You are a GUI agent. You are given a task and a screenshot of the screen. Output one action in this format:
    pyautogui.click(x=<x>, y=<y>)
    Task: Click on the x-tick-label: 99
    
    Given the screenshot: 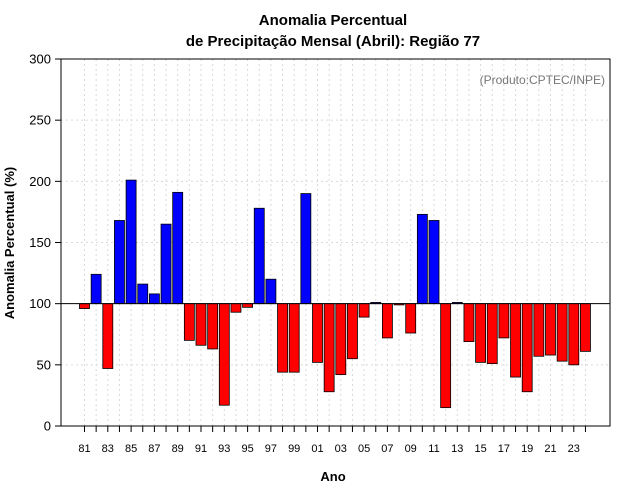 What is the action you would take?
    pyautogui.click(x=294, y=449)
    